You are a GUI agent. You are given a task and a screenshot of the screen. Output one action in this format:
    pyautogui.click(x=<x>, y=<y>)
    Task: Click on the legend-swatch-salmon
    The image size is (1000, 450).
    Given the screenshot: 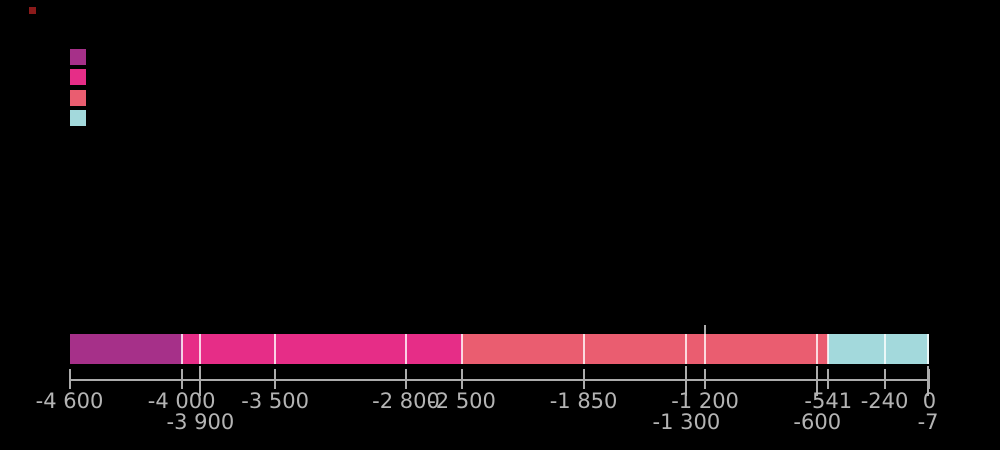 What is the action you would take?
    pyautogui.click(x=78, y=97)
    